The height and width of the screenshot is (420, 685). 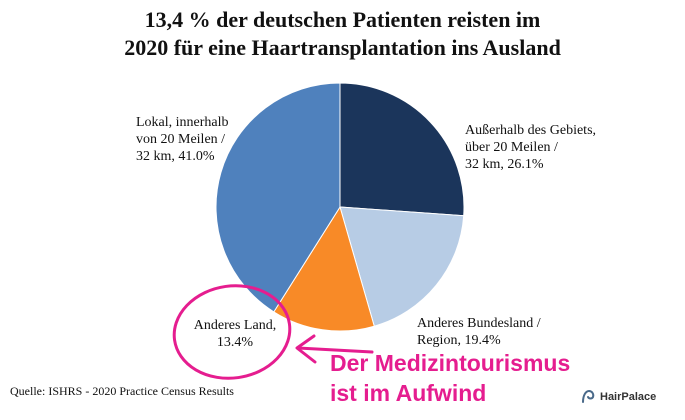 I want to click on annotation-line-1: Der Medizintourismus, so click(x=450, y=363).